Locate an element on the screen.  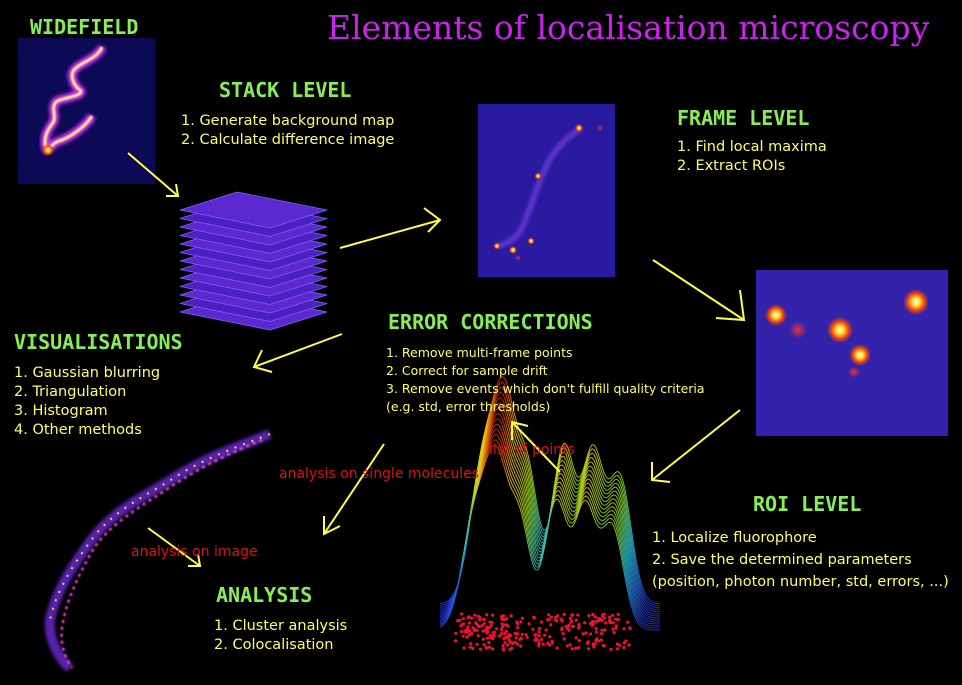
frame-stack-image is located at coordinates (253, 261).